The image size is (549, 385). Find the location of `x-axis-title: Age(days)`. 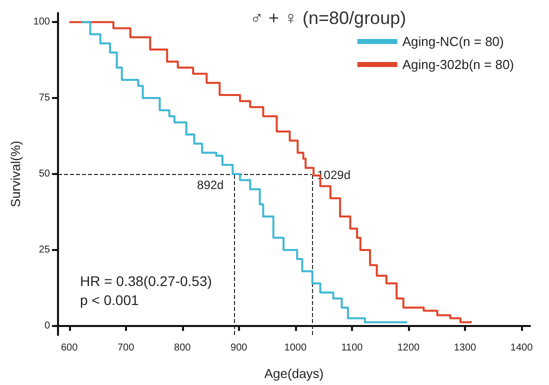

x-axis-title: Age(days) is located at coordinates (294, 373).